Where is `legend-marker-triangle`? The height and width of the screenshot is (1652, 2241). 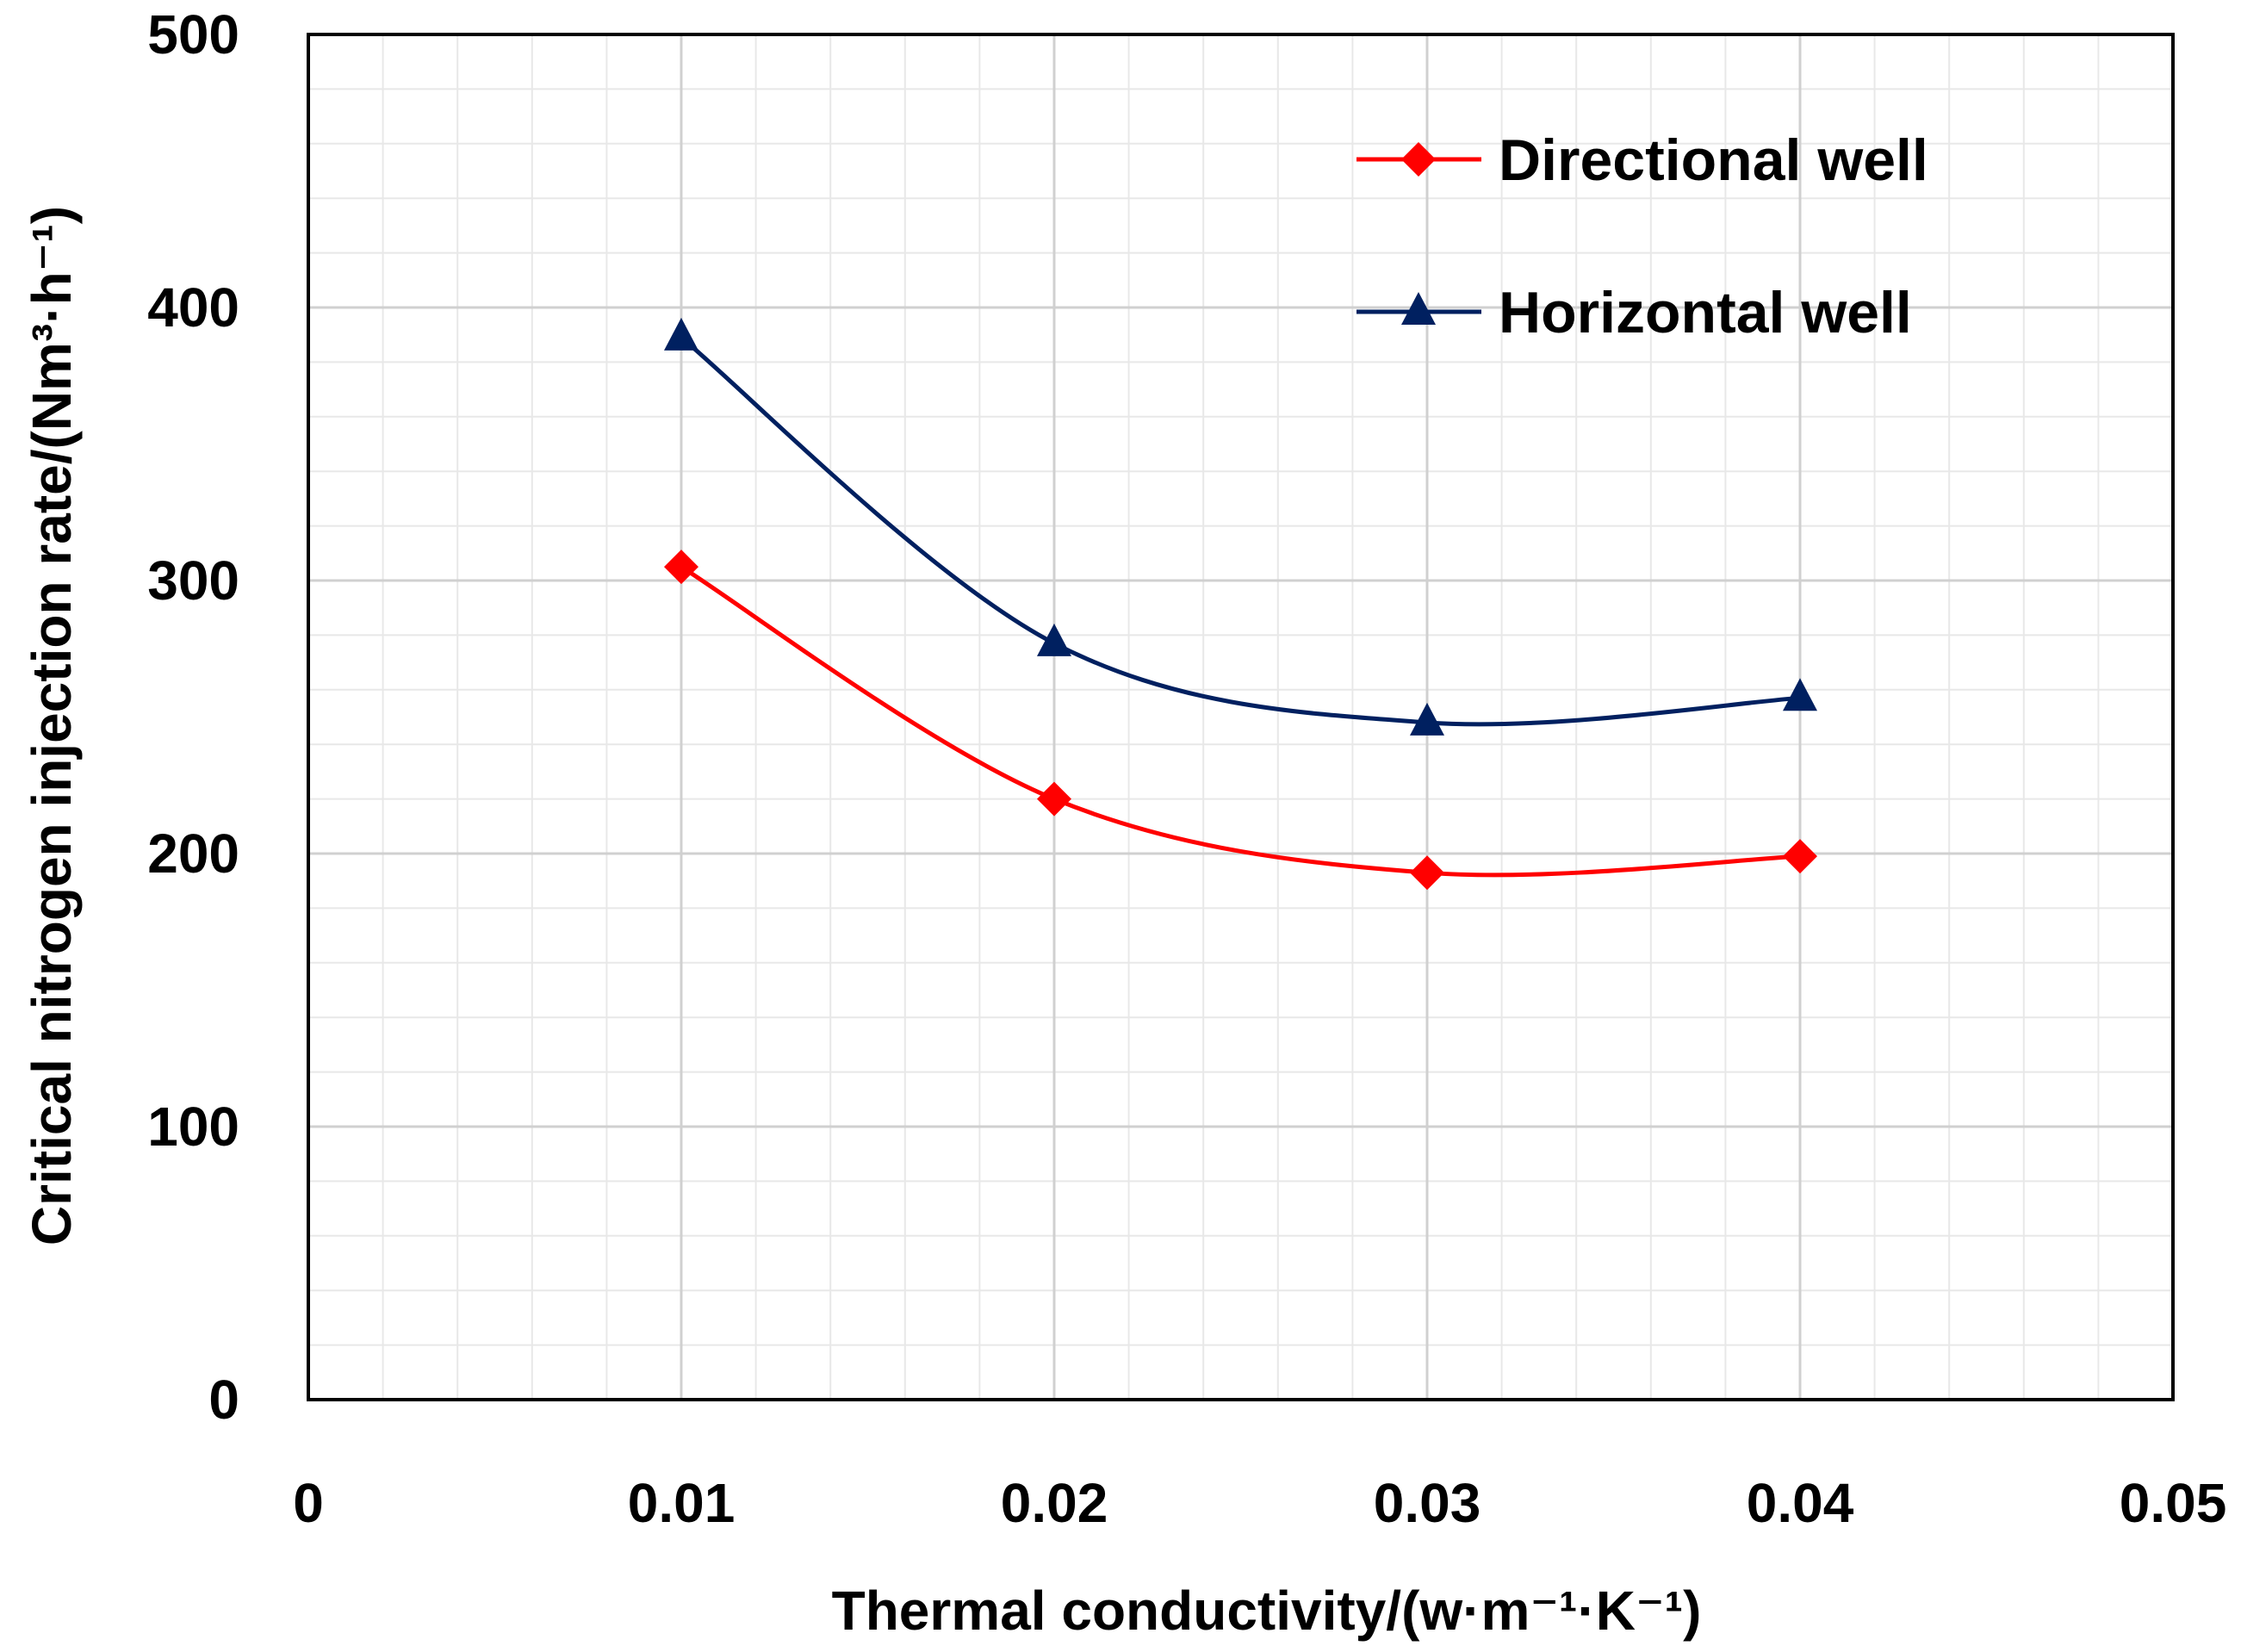 legend-marker-triangle is located at coordinates (1419, 308).